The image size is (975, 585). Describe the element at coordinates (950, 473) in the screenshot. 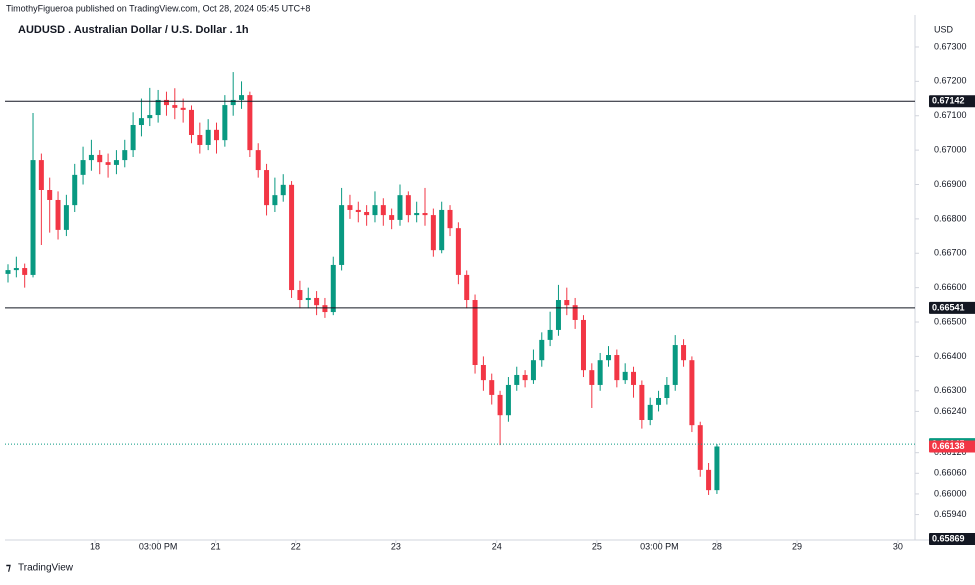

I see `y-tick-label: 0.66060` at that location.